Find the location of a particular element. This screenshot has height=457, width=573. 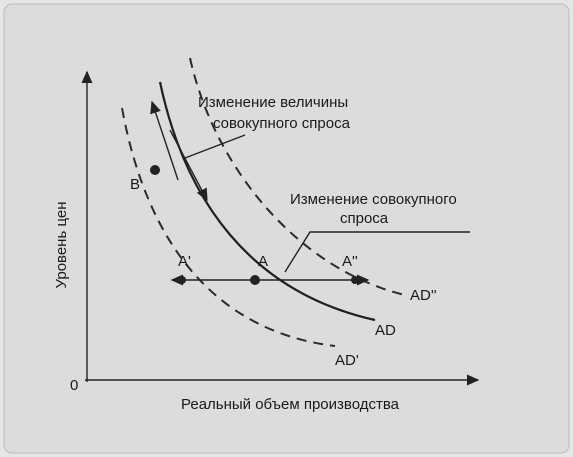

label: совокупного спроса is located at coordinates (282, 123).